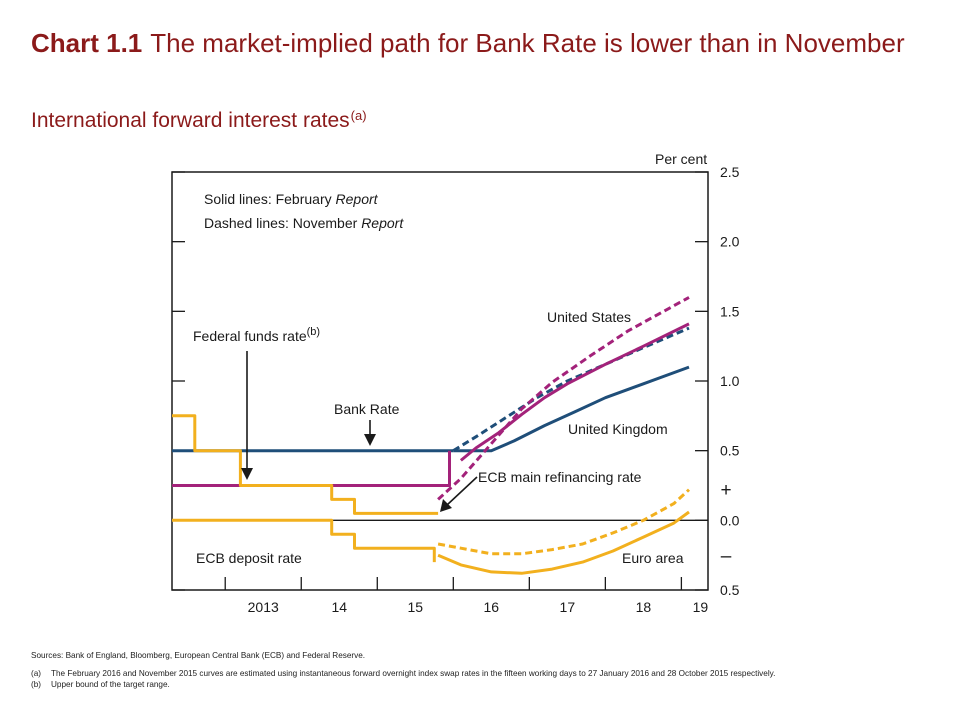 This screenshot has width=960, height=720. What do you see at coordinates (571, 409) in the screenshot?
I see `series-line-uk-feb` at bounding box center [571, 409].